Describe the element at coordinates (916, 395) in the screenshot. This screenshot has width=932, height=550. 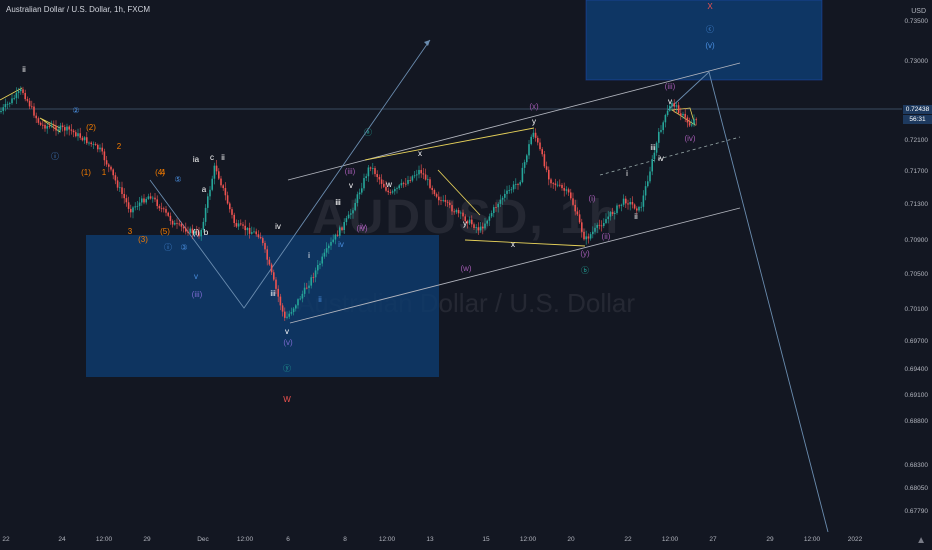
I see `price-tick: 0.69100` at that location.